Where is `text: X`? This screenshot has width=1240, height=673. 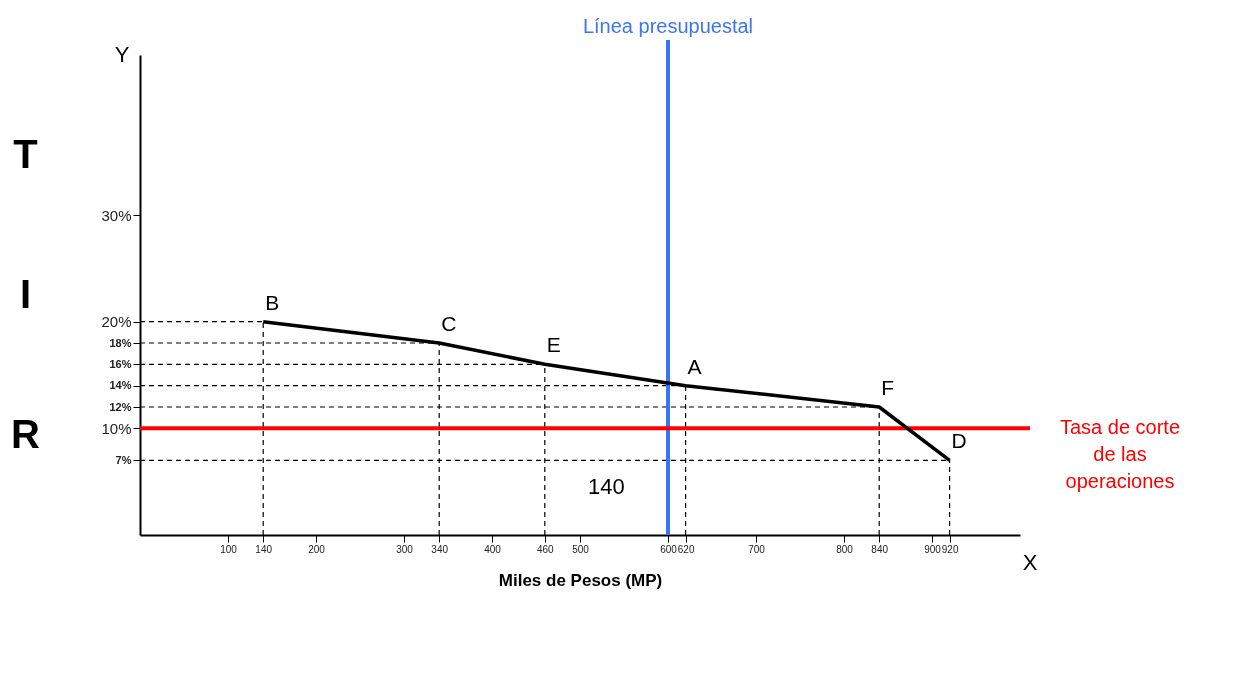
text: X is located at coordinates (1030, 562).